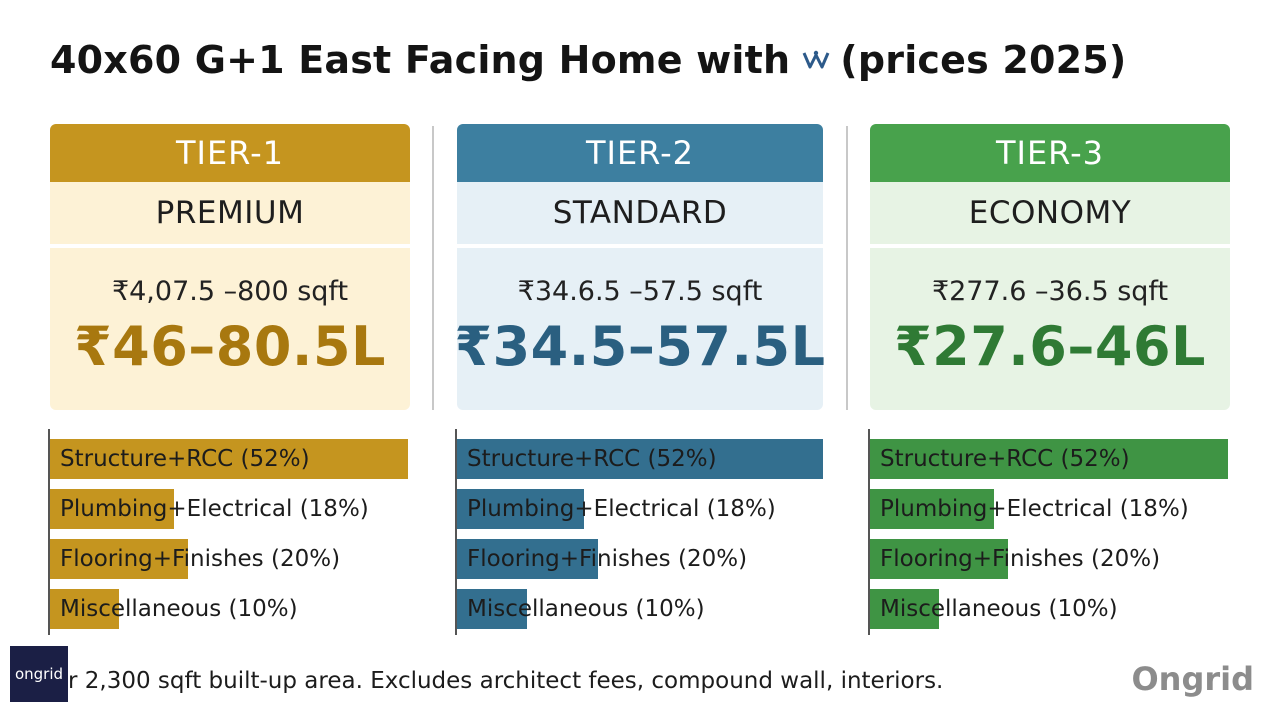 This screenshot has height=714, width=1280. Describe the element at coordinates (230, 153) in the screenshot. I see `tier-header: TIER-1` at that location.